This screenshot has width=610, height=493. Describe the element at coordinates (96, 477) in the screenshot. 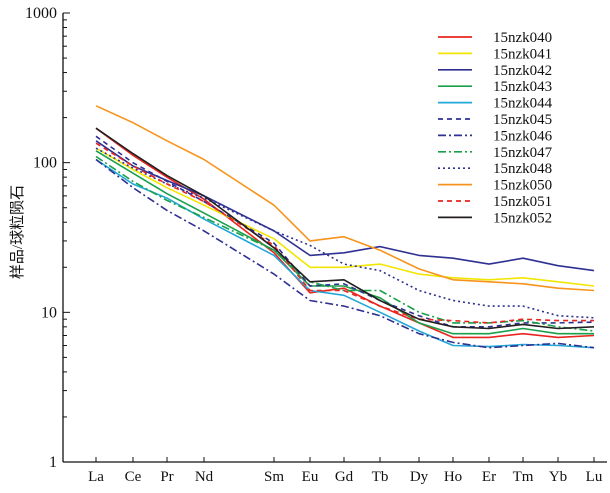

I see `x-tick-label-la: La` at that location.